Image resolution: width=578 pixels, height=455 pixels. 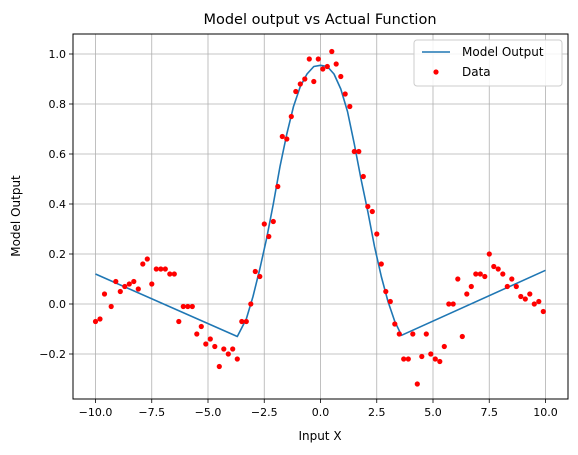 What do you see at coordinates (377, 412) in the screenshot?
I see `x-tick-label: 2.5` at bounding box center [377, 412].